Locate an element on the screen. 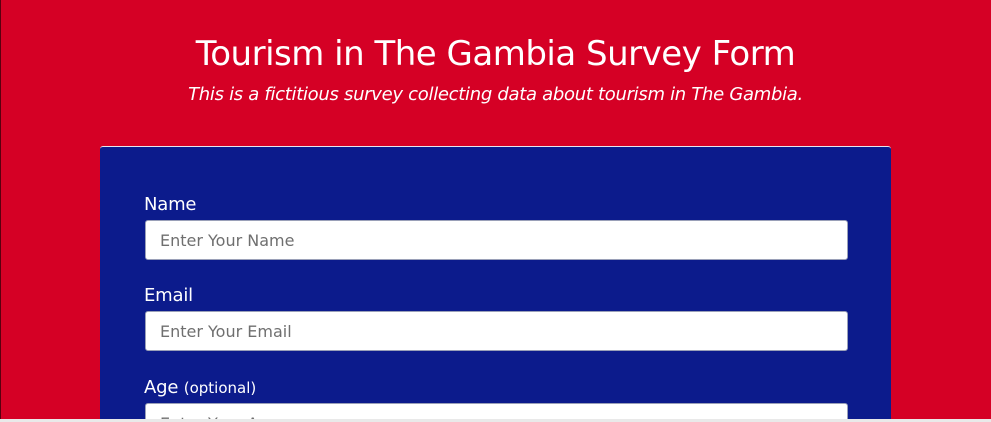  age-label: Age (optional) is located at coordinates (200, 388).